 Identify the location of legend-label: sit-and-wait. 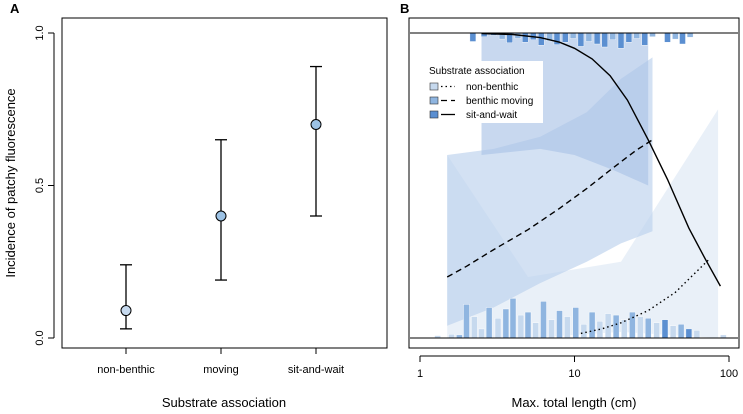
(491, 115).